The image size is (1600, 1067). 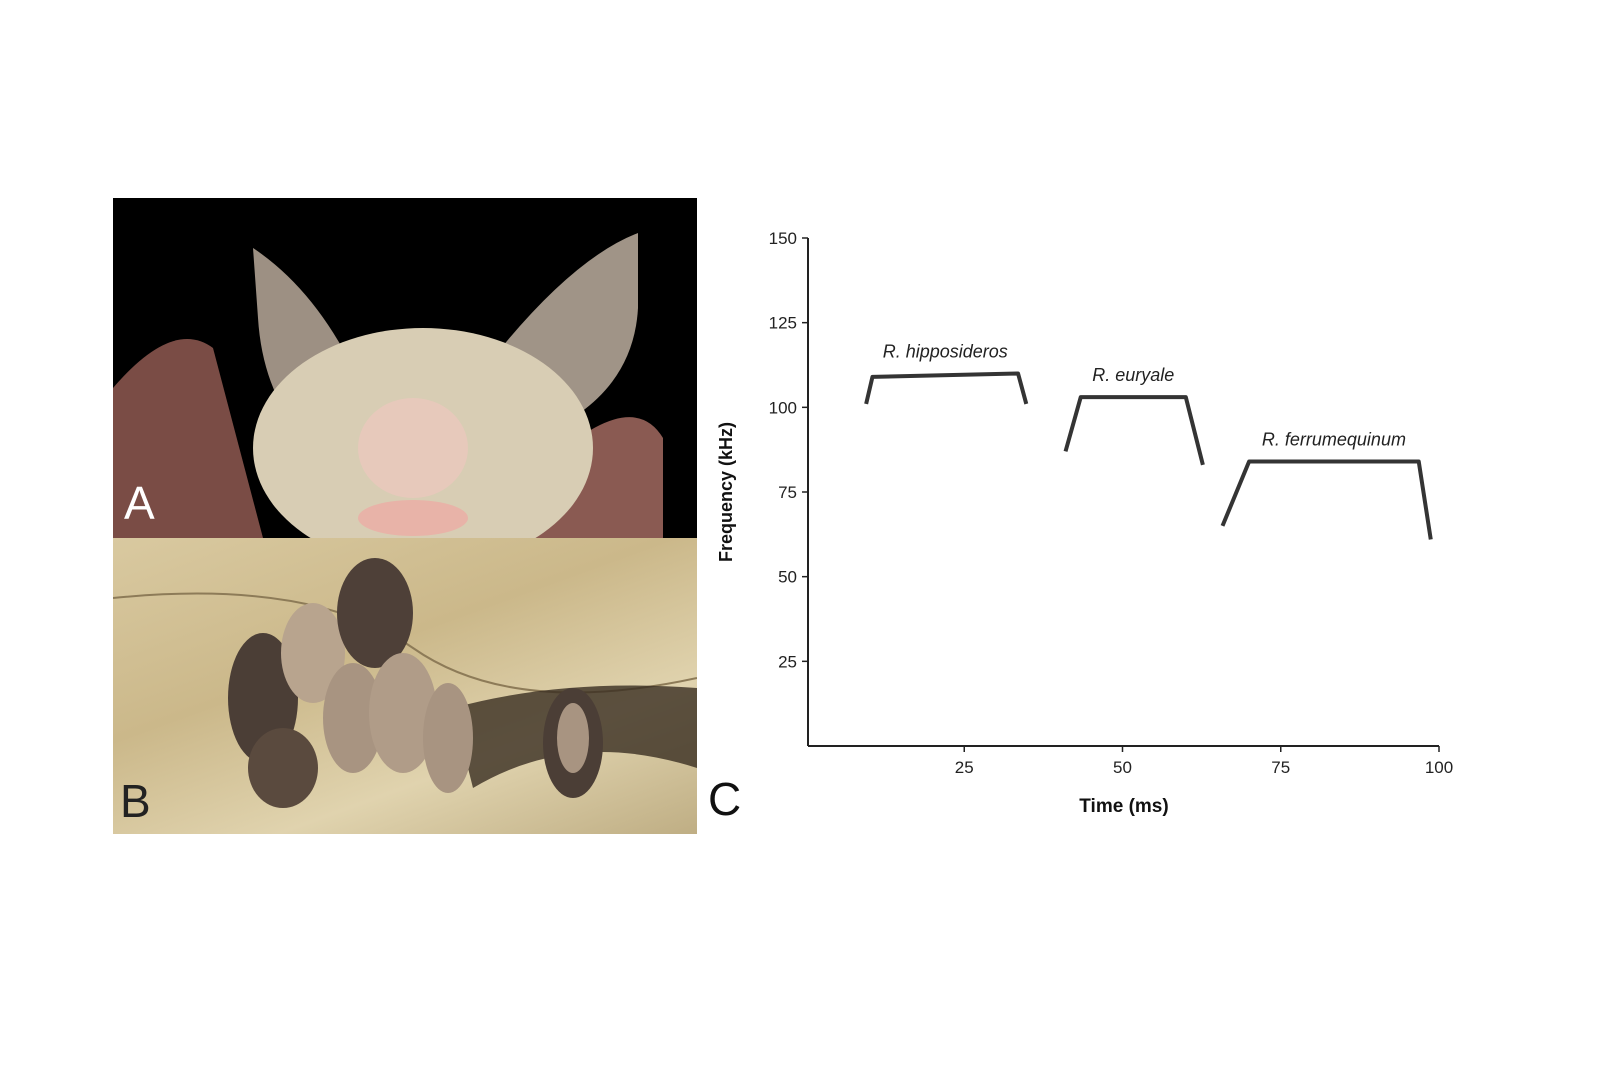 I want to click on bat-face-photo, so click(x=388, y=385).